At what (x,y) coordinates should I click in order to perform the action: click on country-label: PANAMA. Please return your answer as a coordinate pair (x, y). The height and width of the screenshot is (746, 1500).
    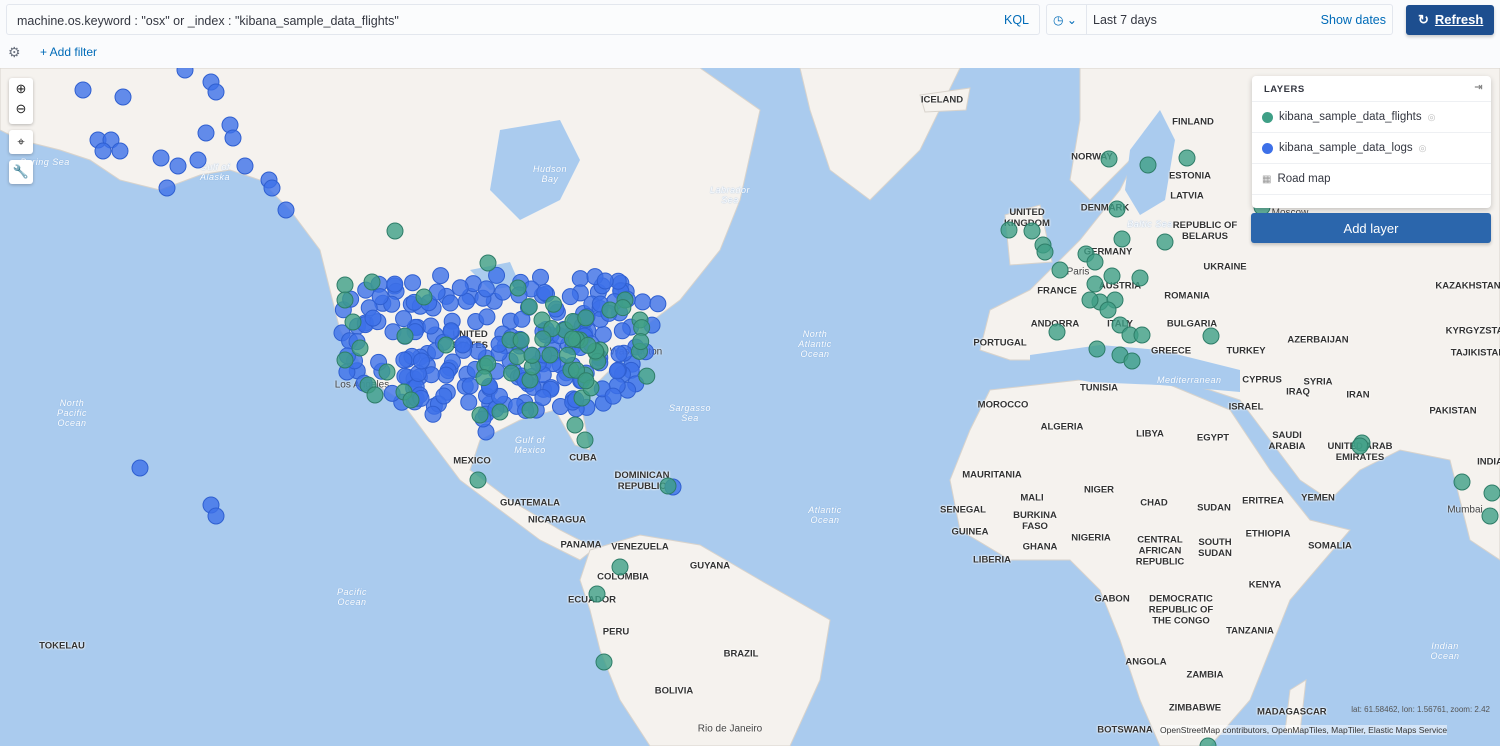
    Looking at the image, I should click on (581, 545).